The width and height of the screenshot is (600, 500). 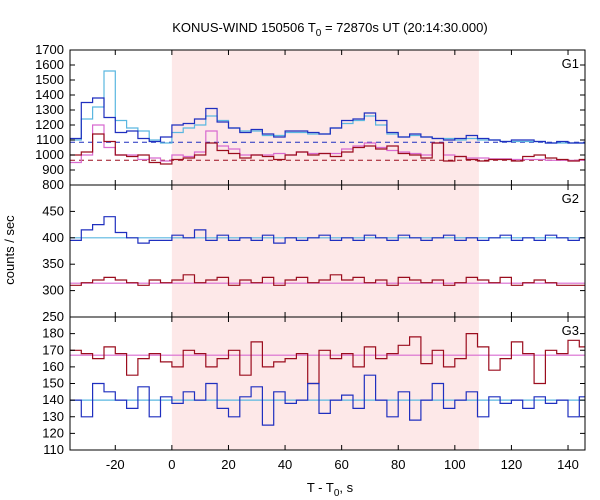 I want to click on g1-y-tick-label: 1400, so click(x=49, y=94).